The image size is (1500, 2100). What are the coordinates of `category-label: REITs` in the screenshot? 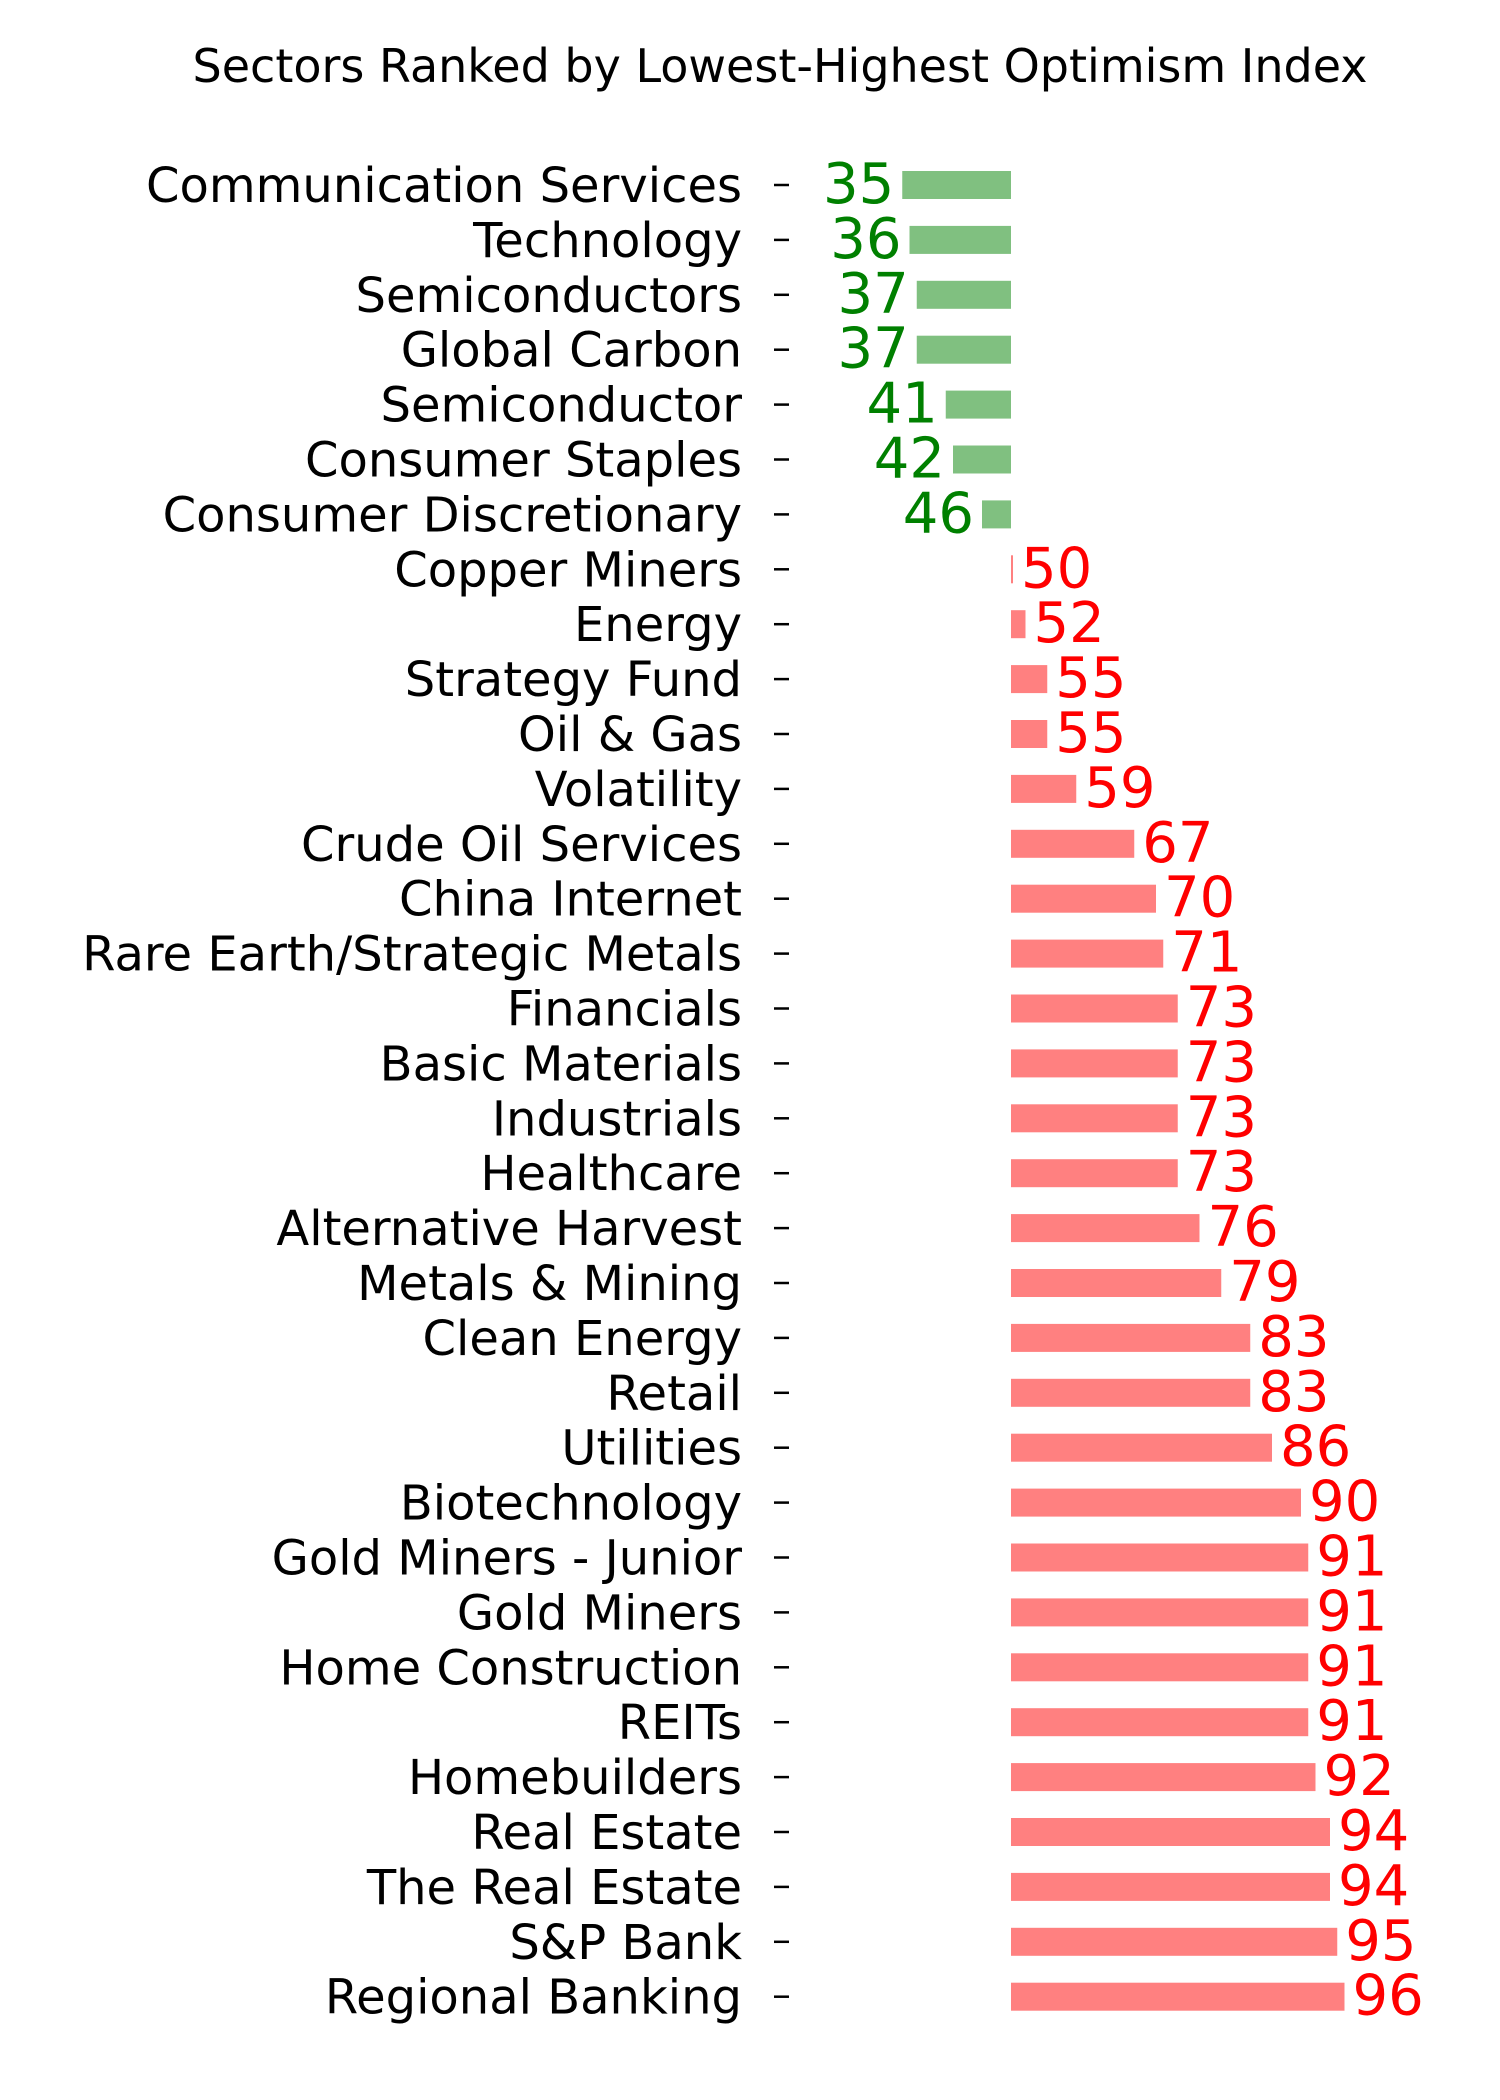 It's located at (680, 1723).